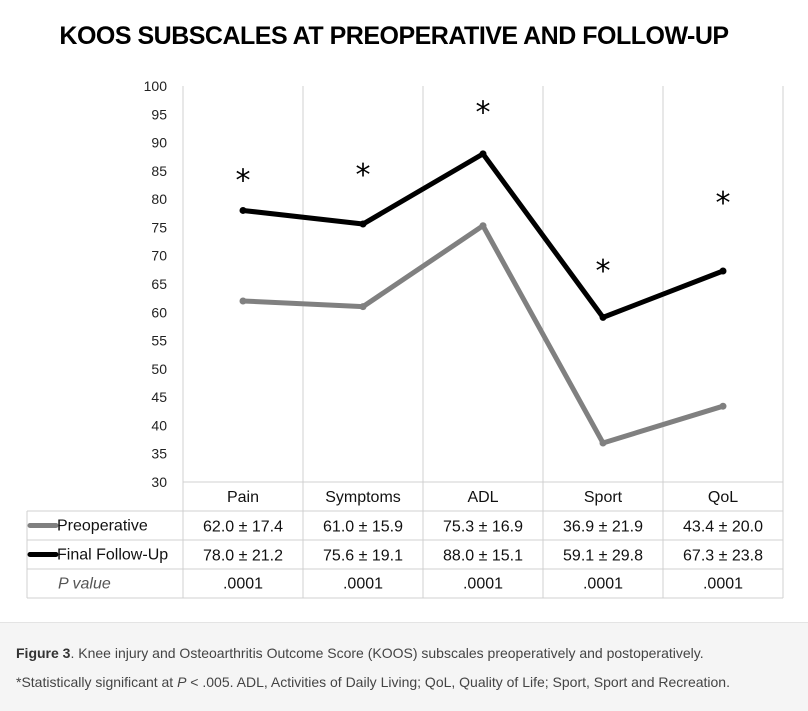 The height and width of the screenshot is (711, 808). I want to click on y-tick-label: 55, so click(159, 341).